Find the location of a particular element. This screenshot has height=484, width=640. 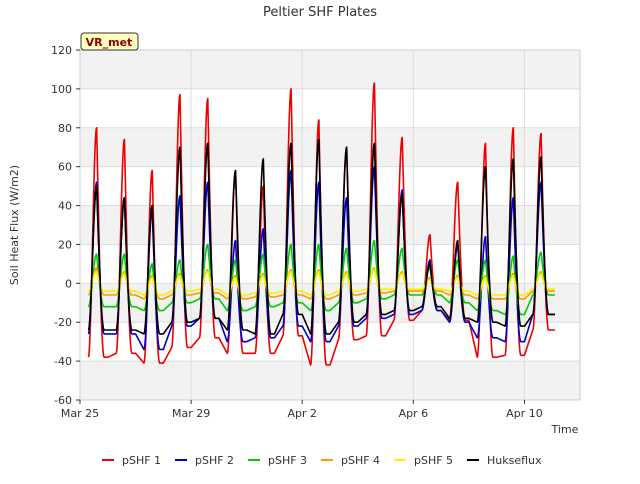

y-tick-label: 40 is located at coordinates (65, 206).